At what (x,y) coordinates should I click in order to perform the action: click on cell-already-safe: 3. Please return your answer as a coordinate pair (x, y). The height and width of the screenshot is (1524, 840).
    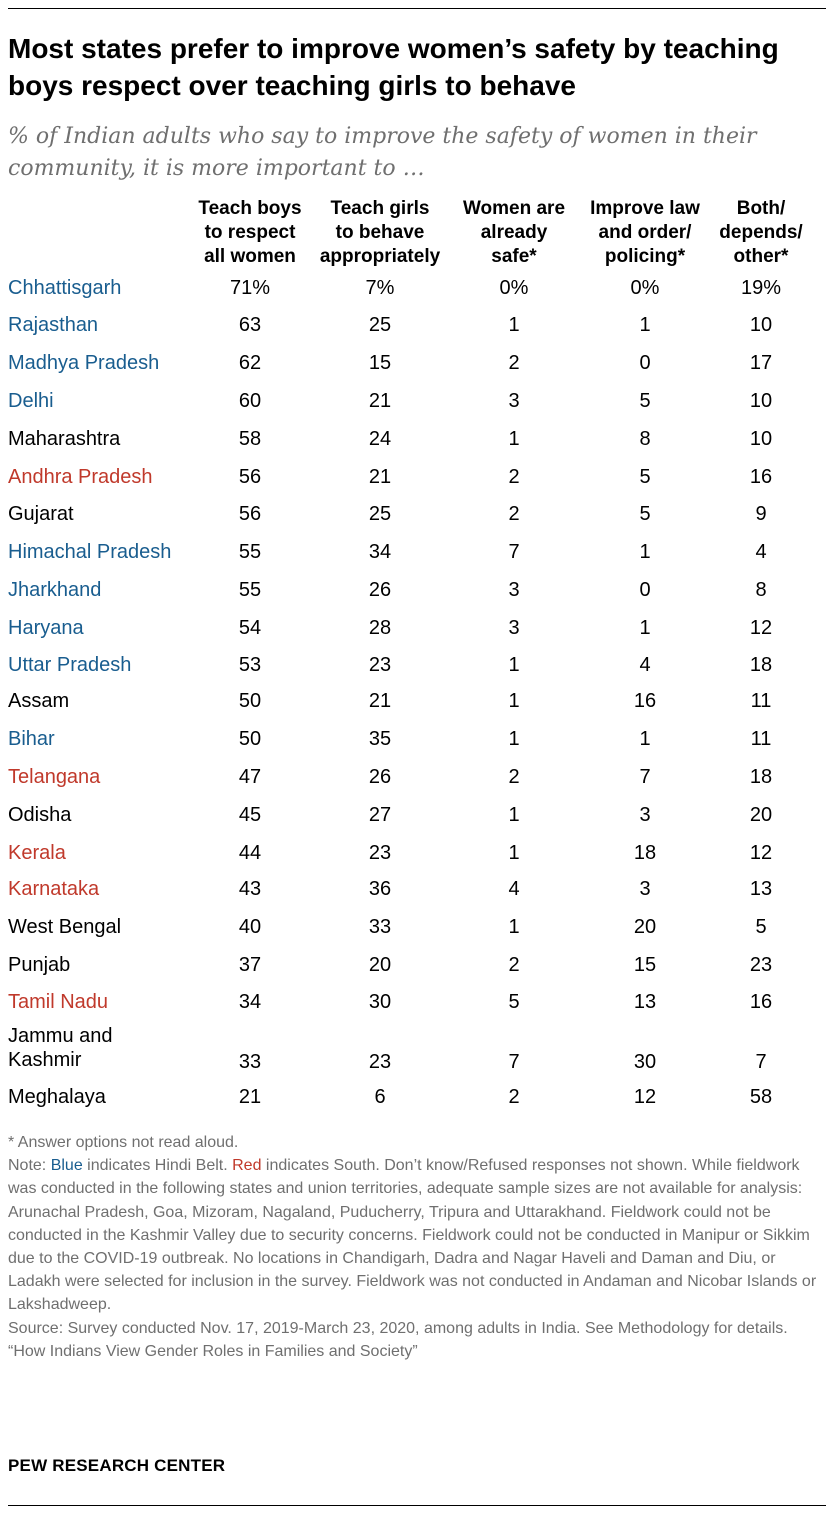
    Looking at the image, I should click on (514, 628).